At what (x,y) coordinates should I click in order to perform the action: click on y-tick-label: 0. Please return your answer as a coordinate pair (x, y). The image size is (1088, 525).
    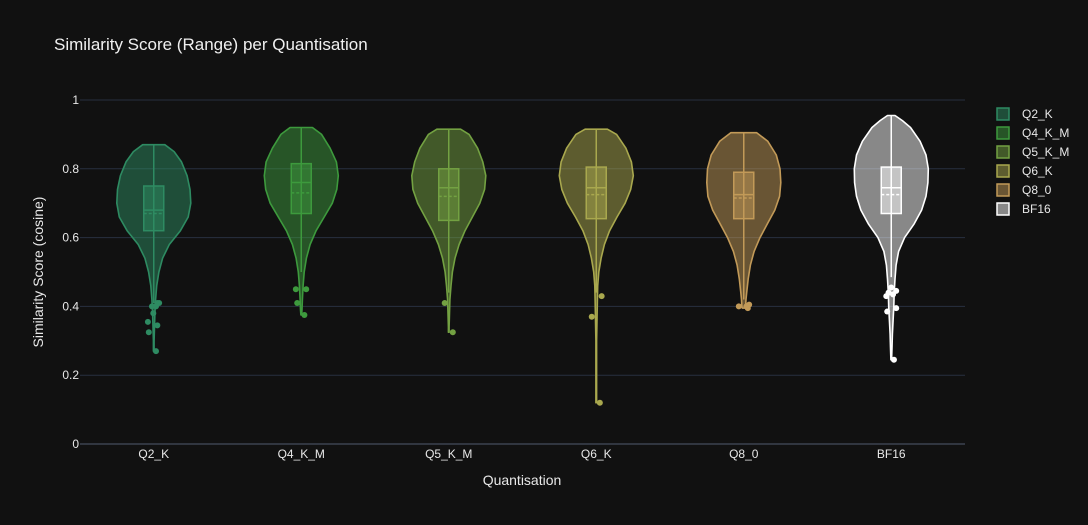
    Looking at the image, I should click on (75, 444).